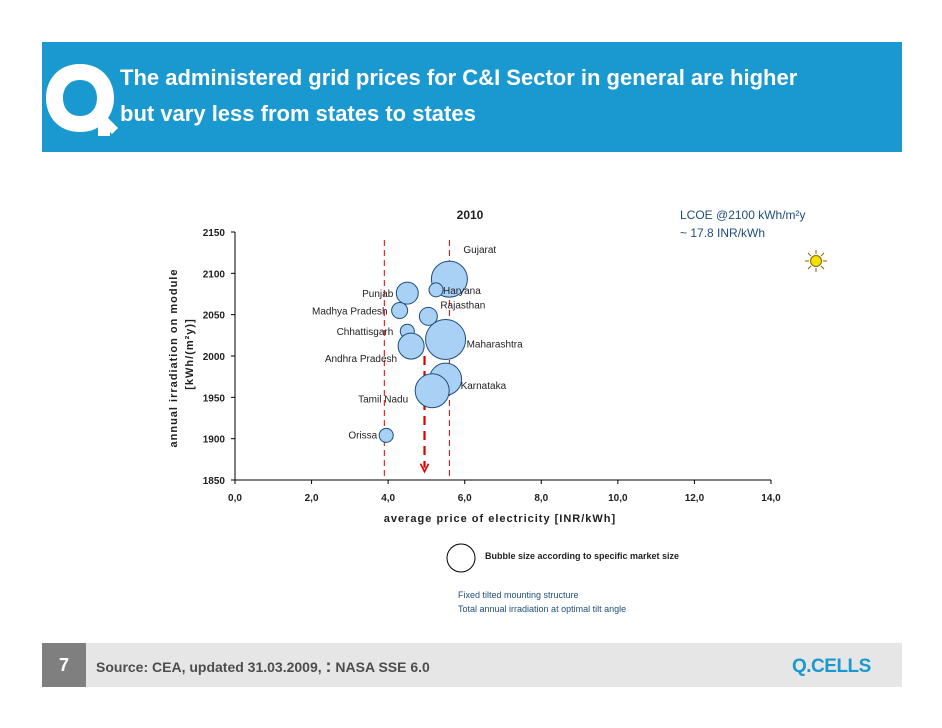 The image size is (942, 728). What do you see at coordinates (541, 498) in the screenshot?
I see `x-tick-label: 8,0` at bounding box center [541, 498].